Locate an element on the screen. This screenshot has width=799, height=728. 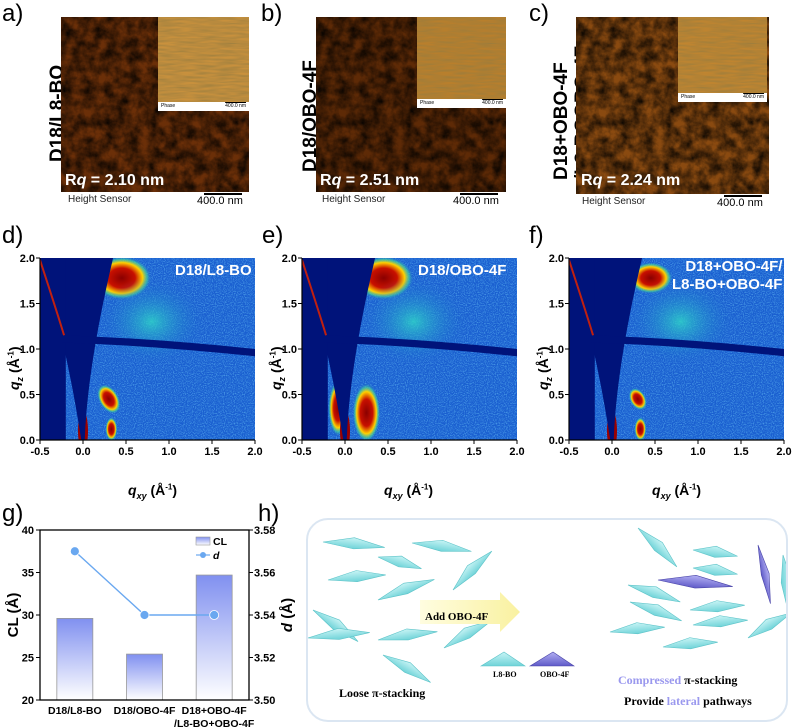
scale-bar-text-a: 400.0 nm is located at coordinates (220, 201).